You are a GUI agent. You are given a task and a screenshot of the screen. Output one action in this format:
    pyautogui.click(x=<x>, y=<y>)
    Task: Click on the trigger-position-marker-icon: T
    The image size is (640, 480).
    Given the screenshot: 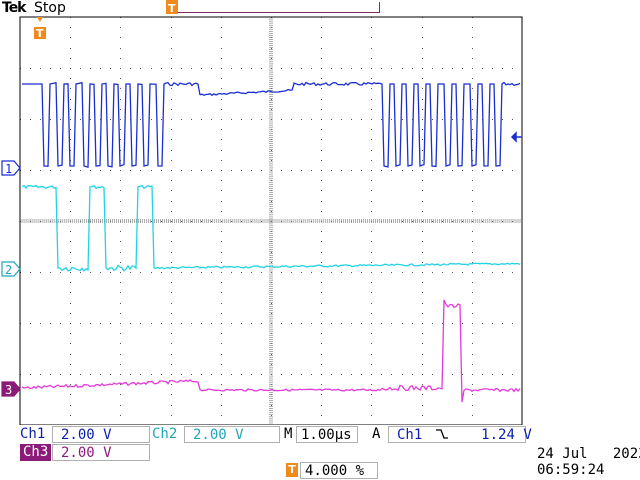 What is the action you would take?
    pyautogui.click(x=40, y=30)
    